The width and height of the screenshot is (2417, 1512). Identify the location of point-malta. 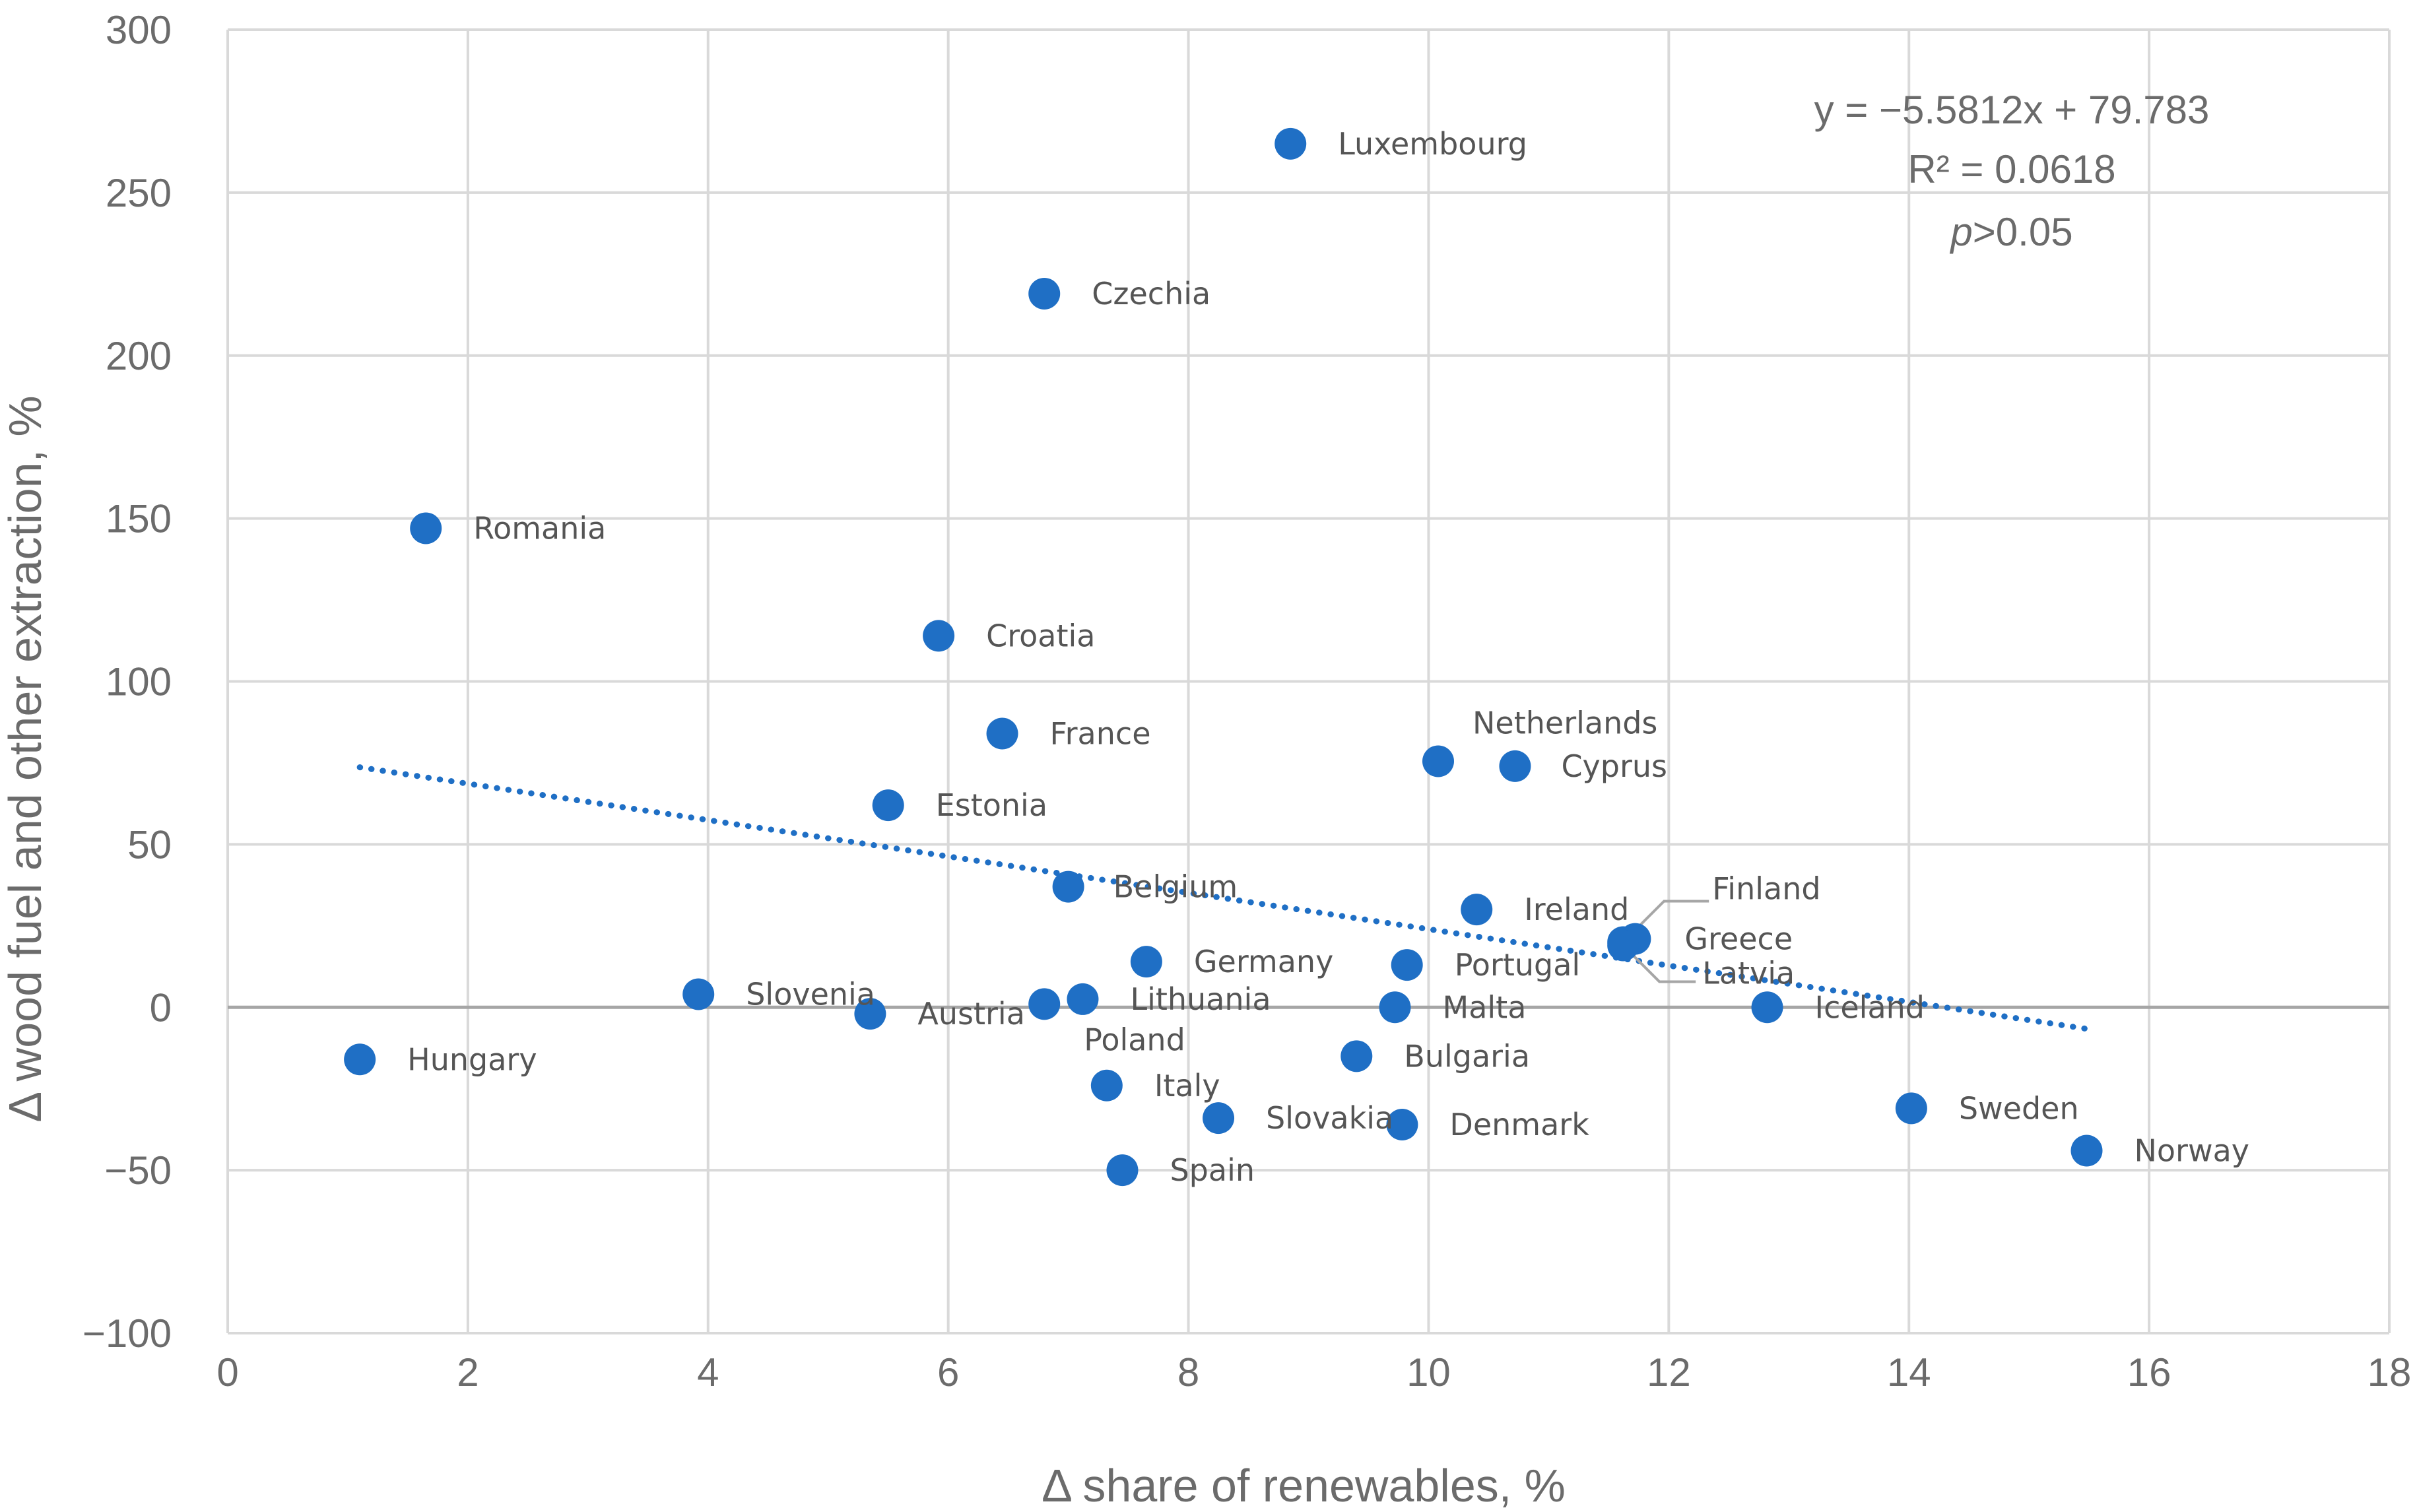
(1395, 1007).